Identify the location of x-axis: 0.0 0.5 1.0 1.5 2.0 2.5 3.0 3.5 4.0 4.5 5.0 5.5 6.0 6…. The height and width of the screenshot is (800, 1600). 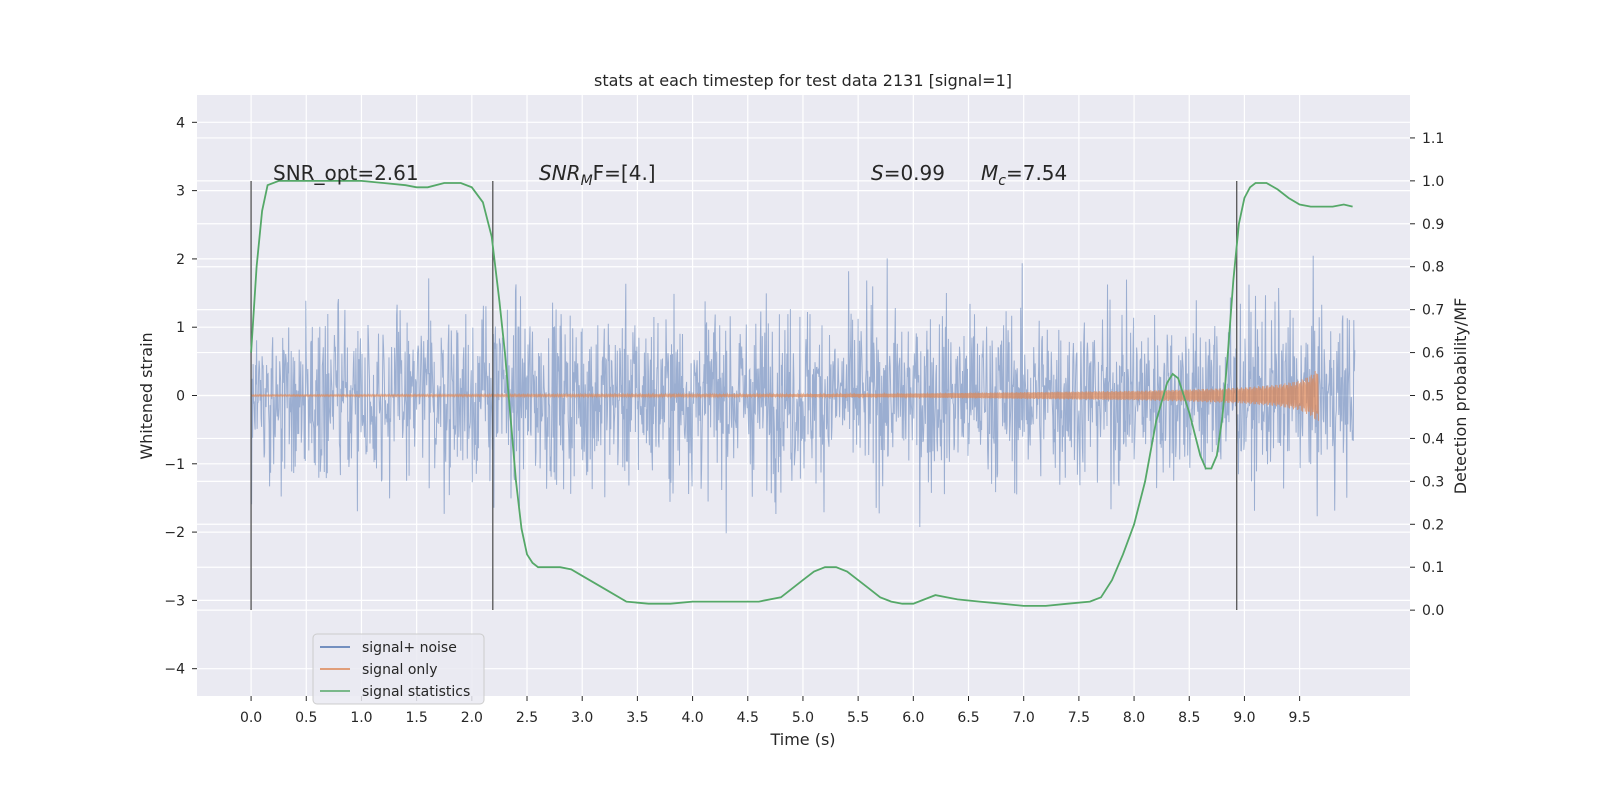
(775, 711).